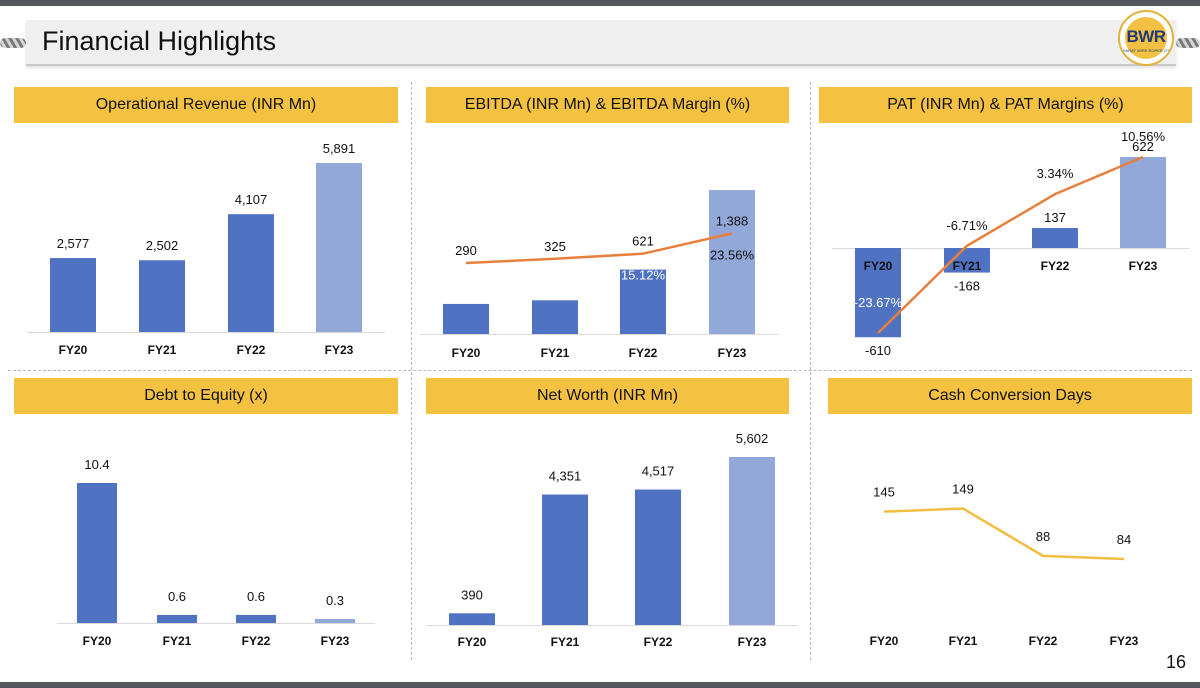  Describe the element at coordinates (1005, 105) in the screenshot. I see `pat-header: PAT (INR Mn) & PAT Margins (%)` at that location.